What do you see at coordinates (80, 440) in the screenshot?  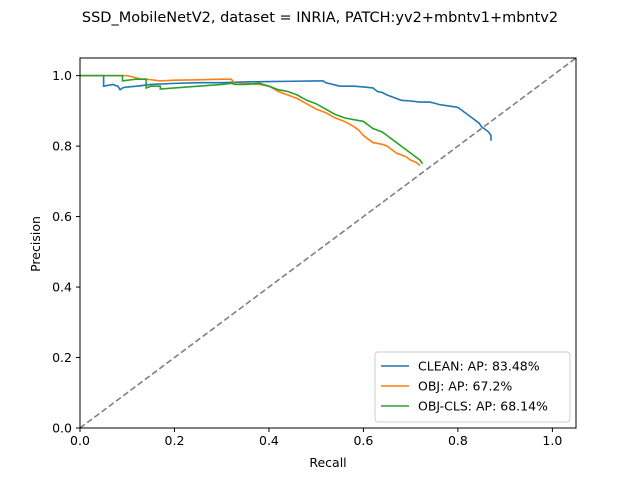 I see `x-tick-label: 0.0` at bounding box center [80, 440].